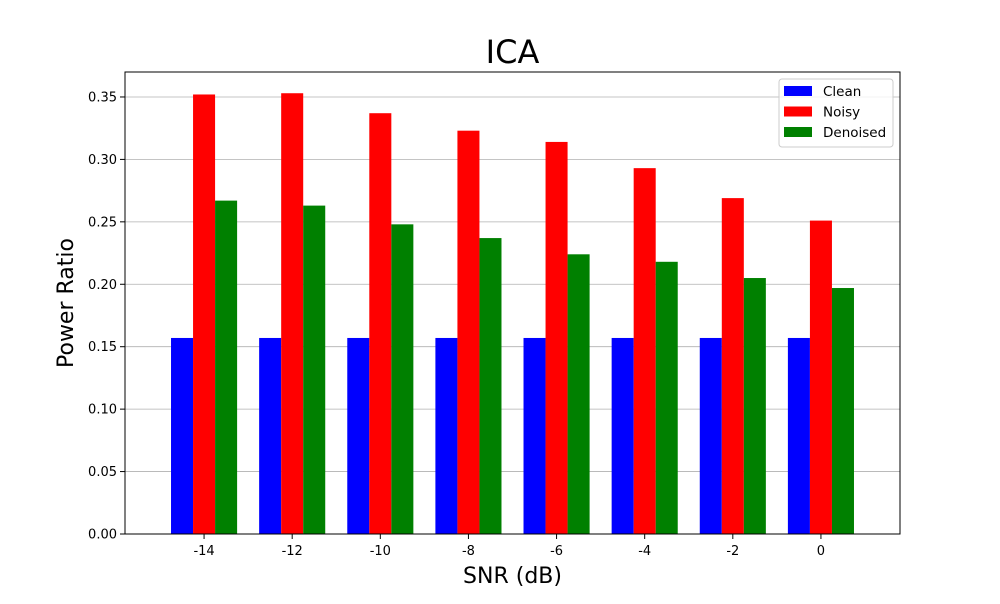 This screenshot has height=604, width=1000. I want to click on x-tick-label: 0, so click(821, 551).